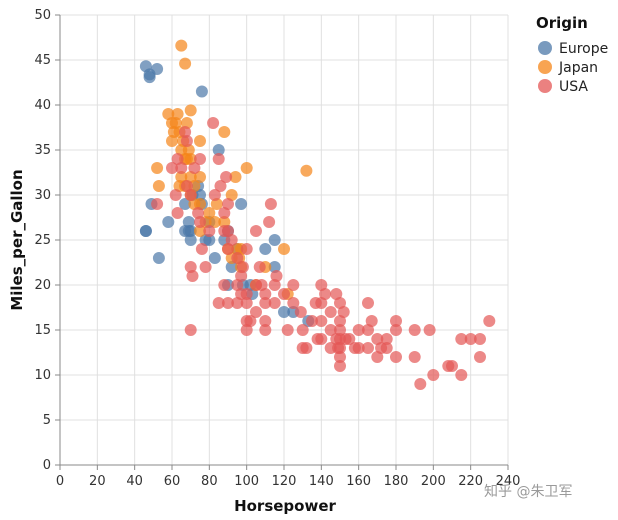 This screenshot has height=520, width=618. What do you see at coordinates (578, 68) in the screenshot?
I see `legend-label: Japan` at bounding box center [578, 68].